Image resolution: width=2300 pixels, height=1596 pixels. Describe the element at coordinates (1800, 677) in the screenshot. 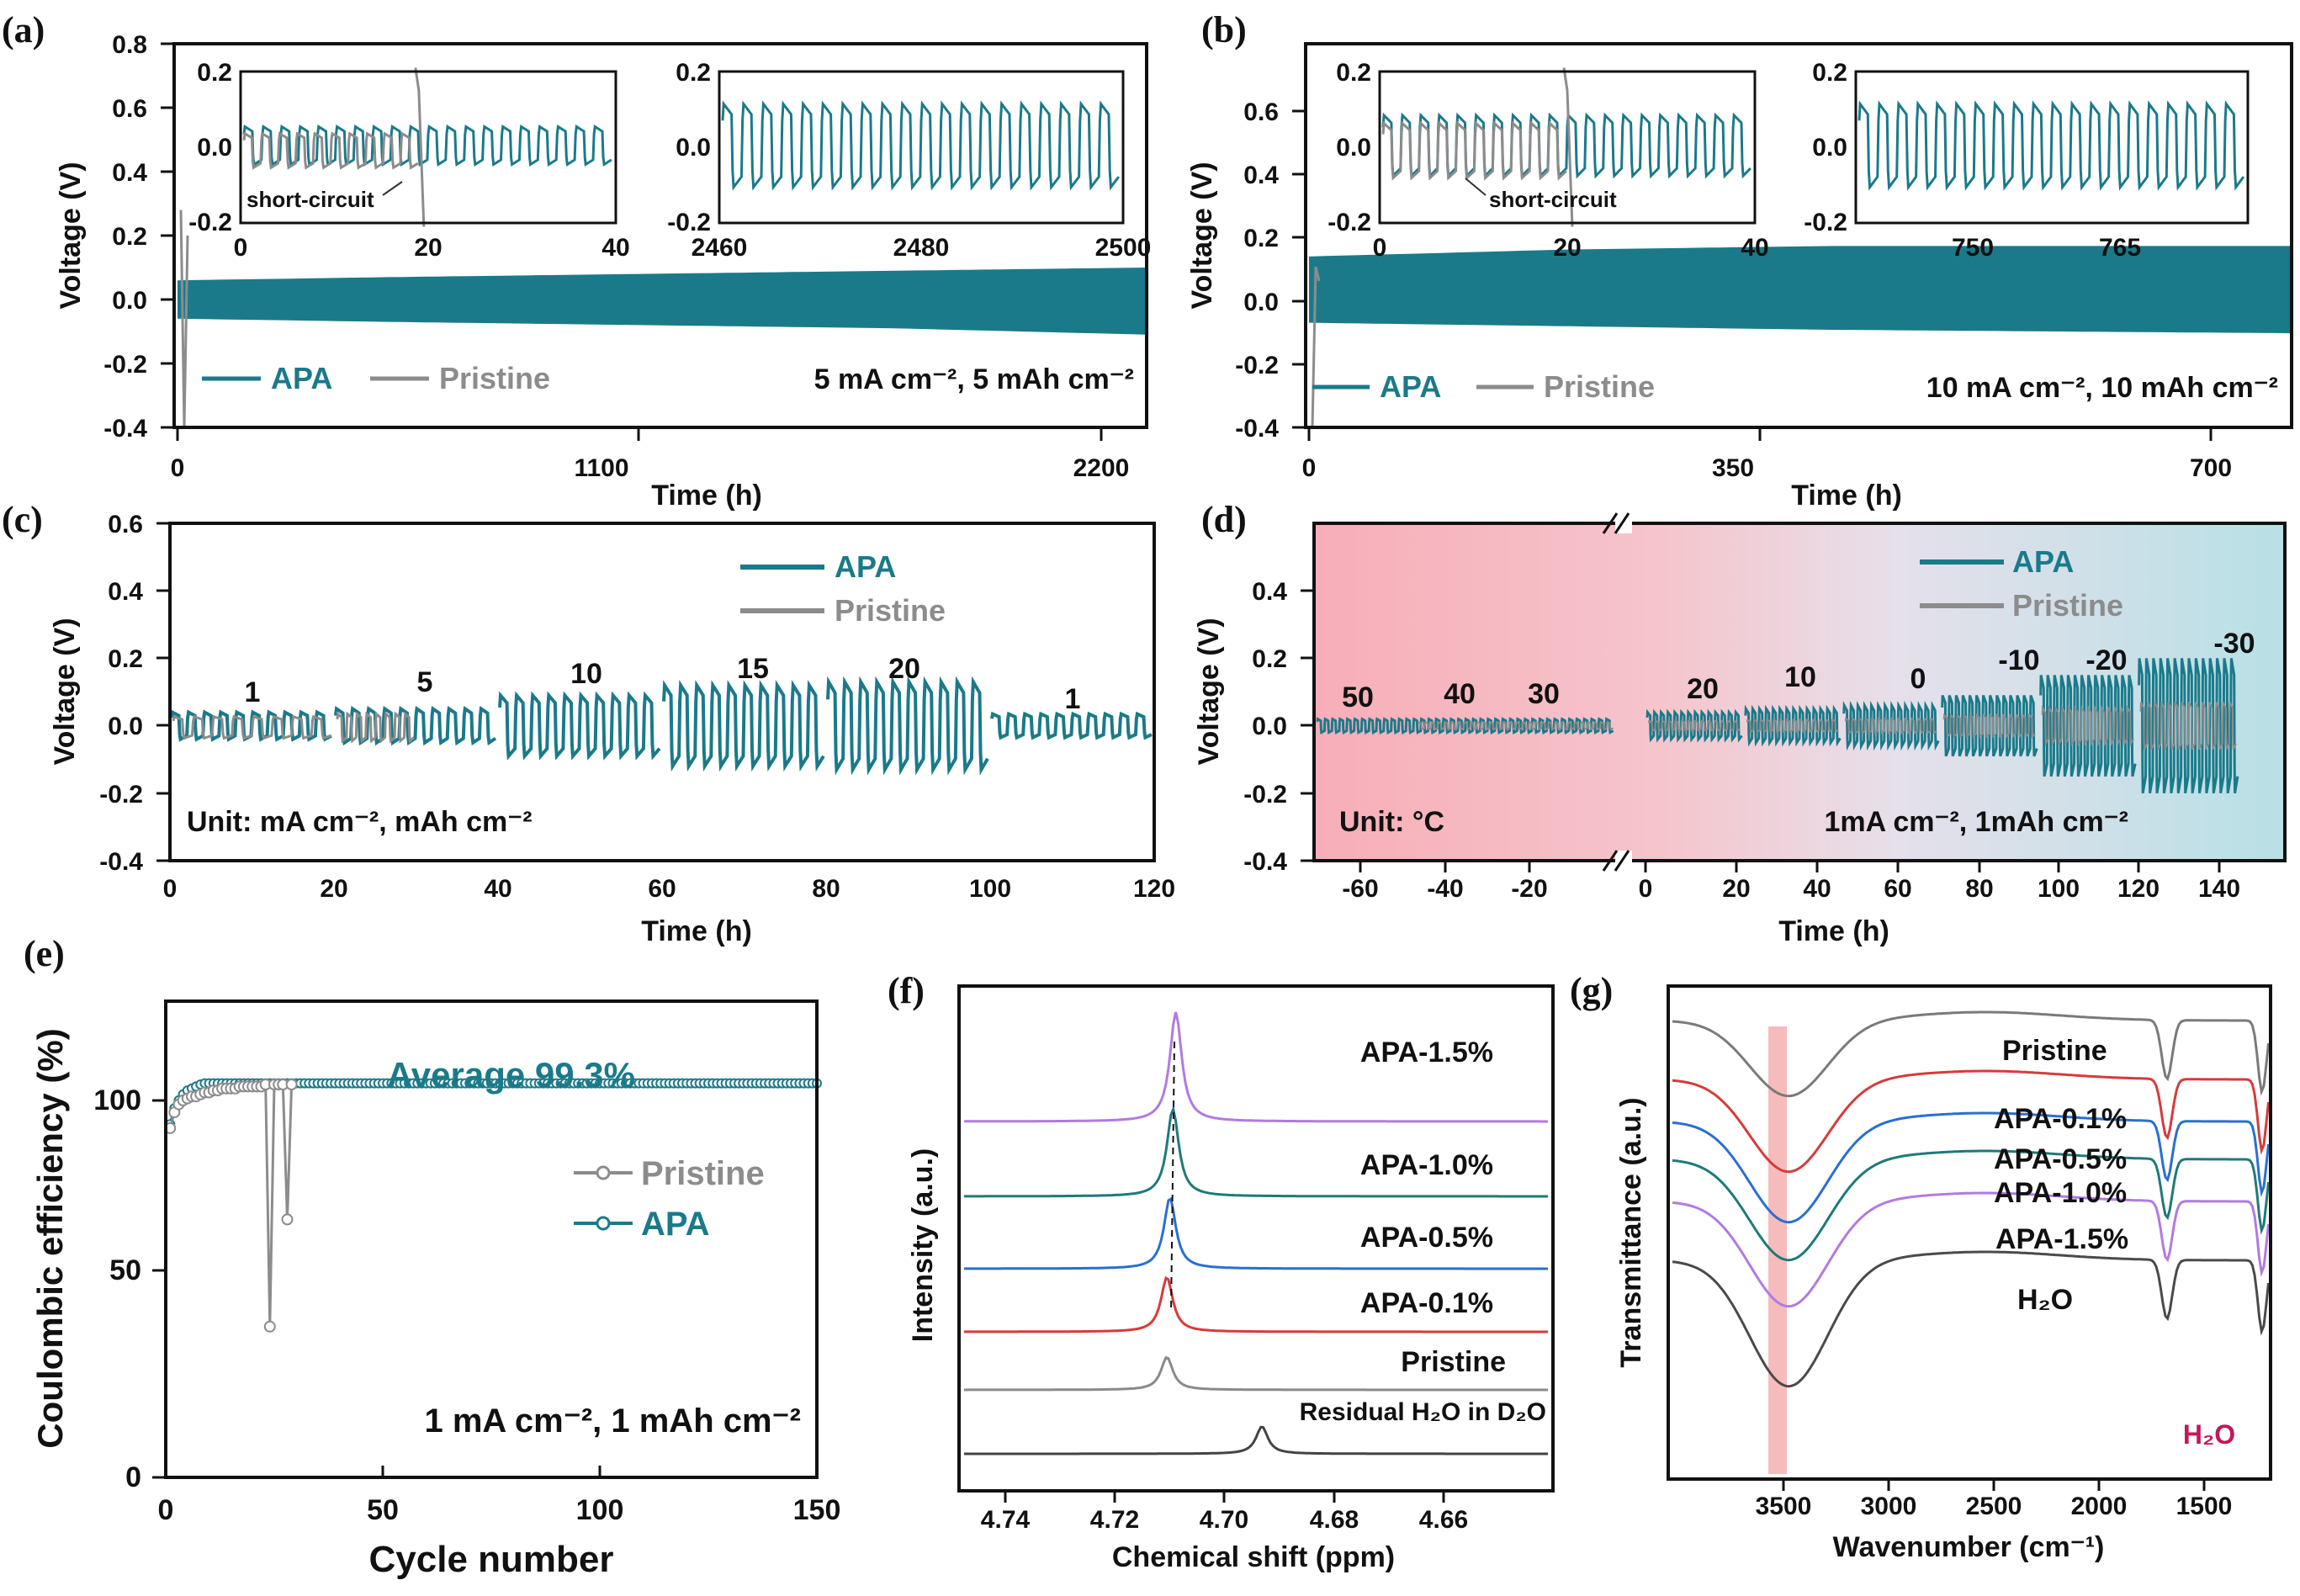

I see `temp-label: 10` at that location.